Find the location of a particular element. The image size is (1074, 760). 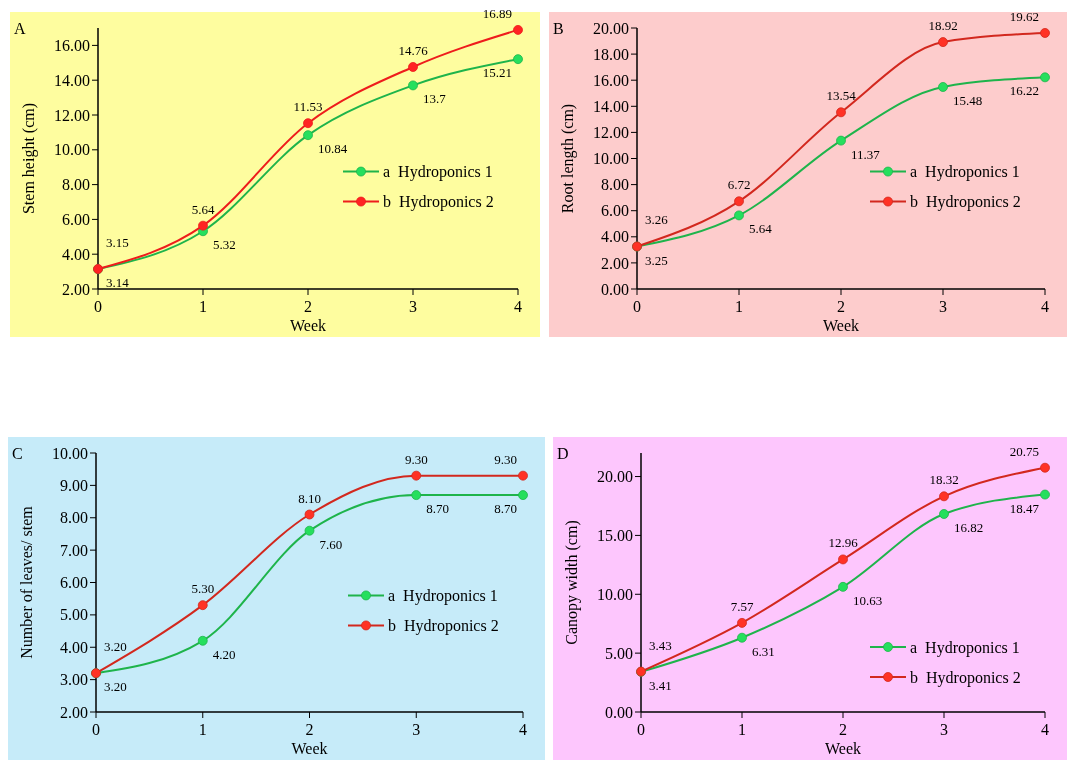

data-label: 9.30 is located at coordinates (416, 459).